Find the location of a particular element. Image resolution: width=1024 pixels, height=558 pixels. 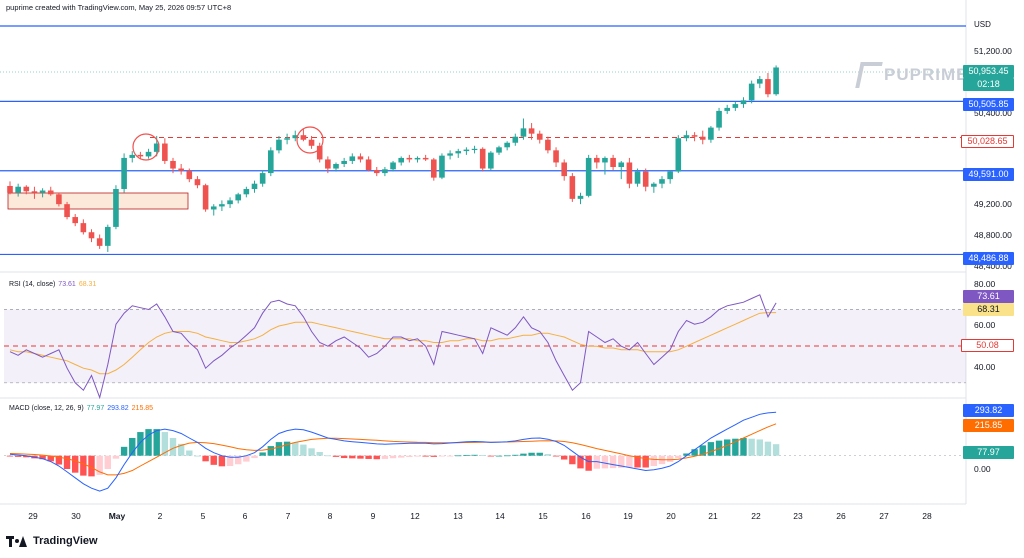

rsi-line is located at coordinates (393, 347).